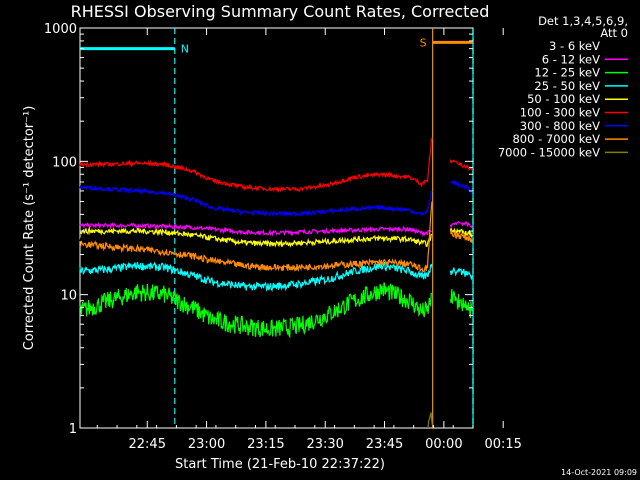 This screenshot has height=480, width=640. What do you see at coordinates (549, 152) in the screenshot?
I see `legend-label-7000-15000-kev: 7000 - 15000 keV` at bounding box center [549, 152].